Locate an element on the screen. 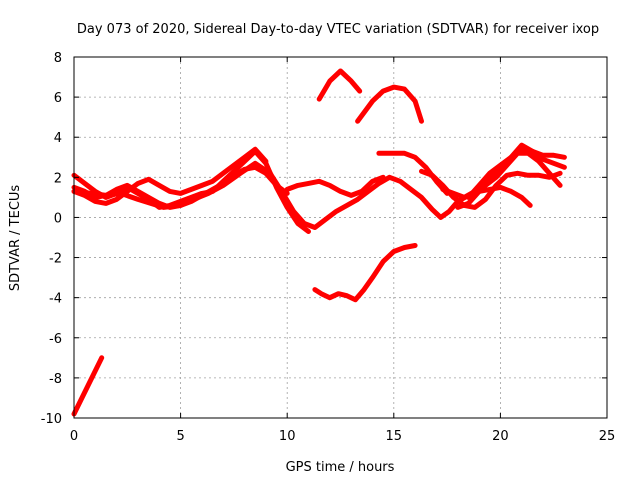 The width and height of the screenshot is (640, 480). y-tick-label: 2 is located at coordinates (58, 178).